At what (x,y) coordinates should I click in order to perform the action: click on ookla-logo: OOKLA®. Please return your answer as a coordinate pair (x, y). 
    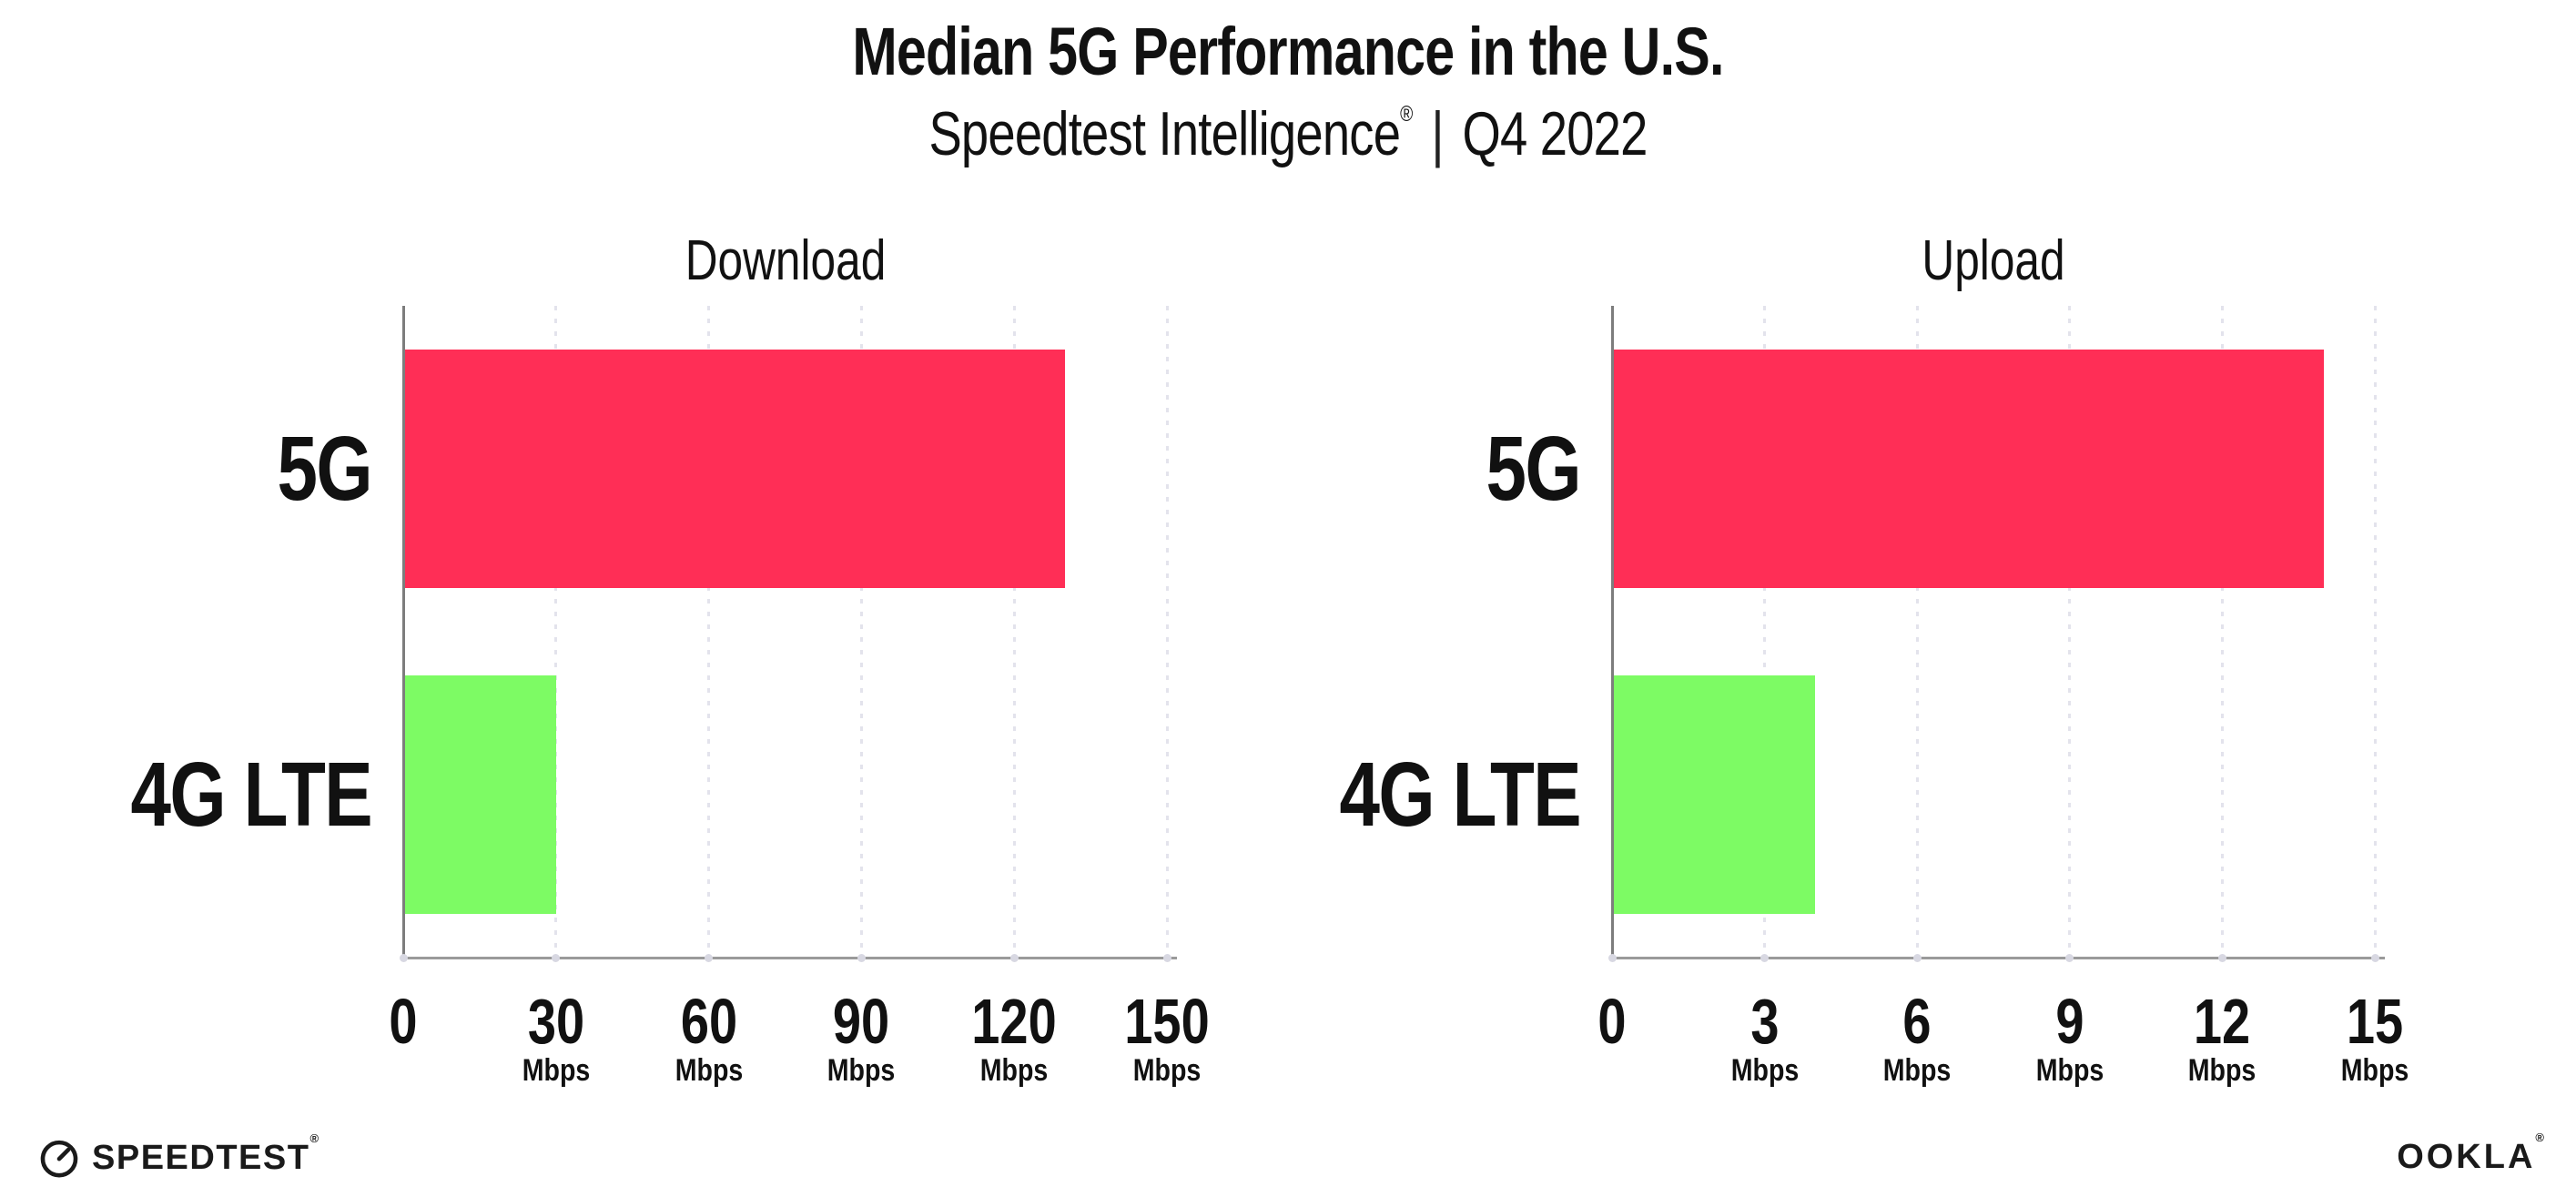
    Looking at the image, I should click on (2472, 1154).